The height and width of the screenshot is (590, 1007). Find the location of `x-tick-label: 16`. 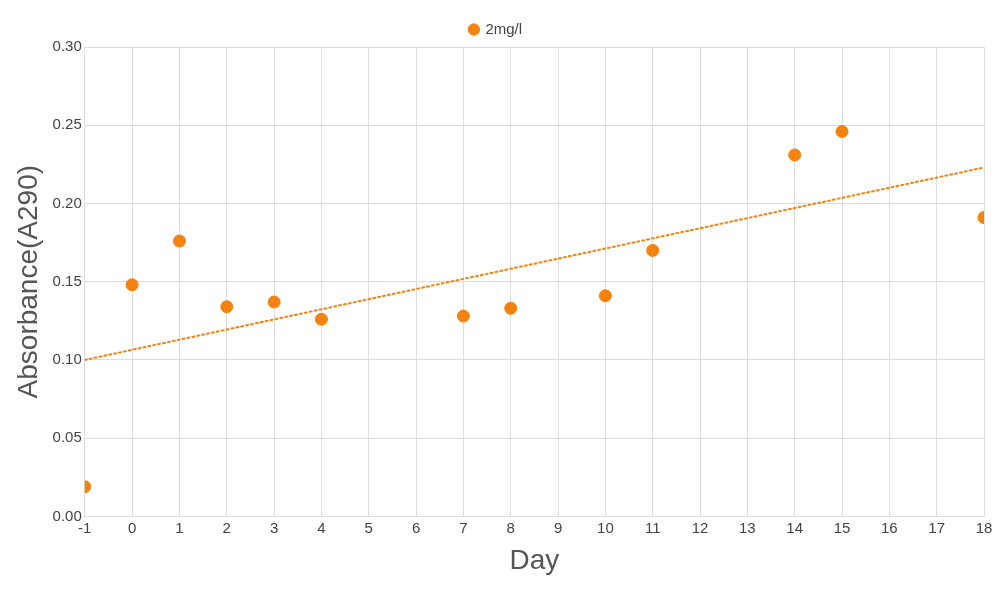

x-tick-label: 16 is located at coordinates (889, 527).